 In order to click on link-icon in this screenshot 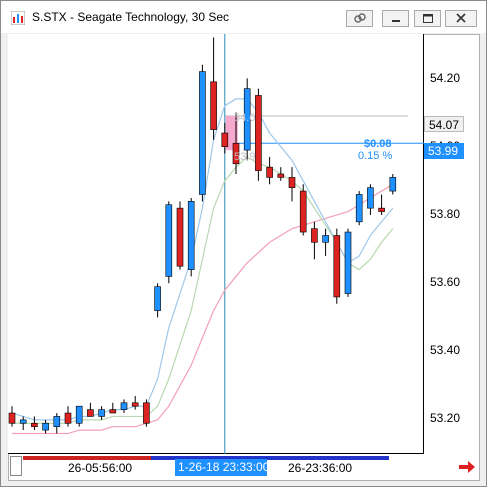, I will do `click(359, 18)`.